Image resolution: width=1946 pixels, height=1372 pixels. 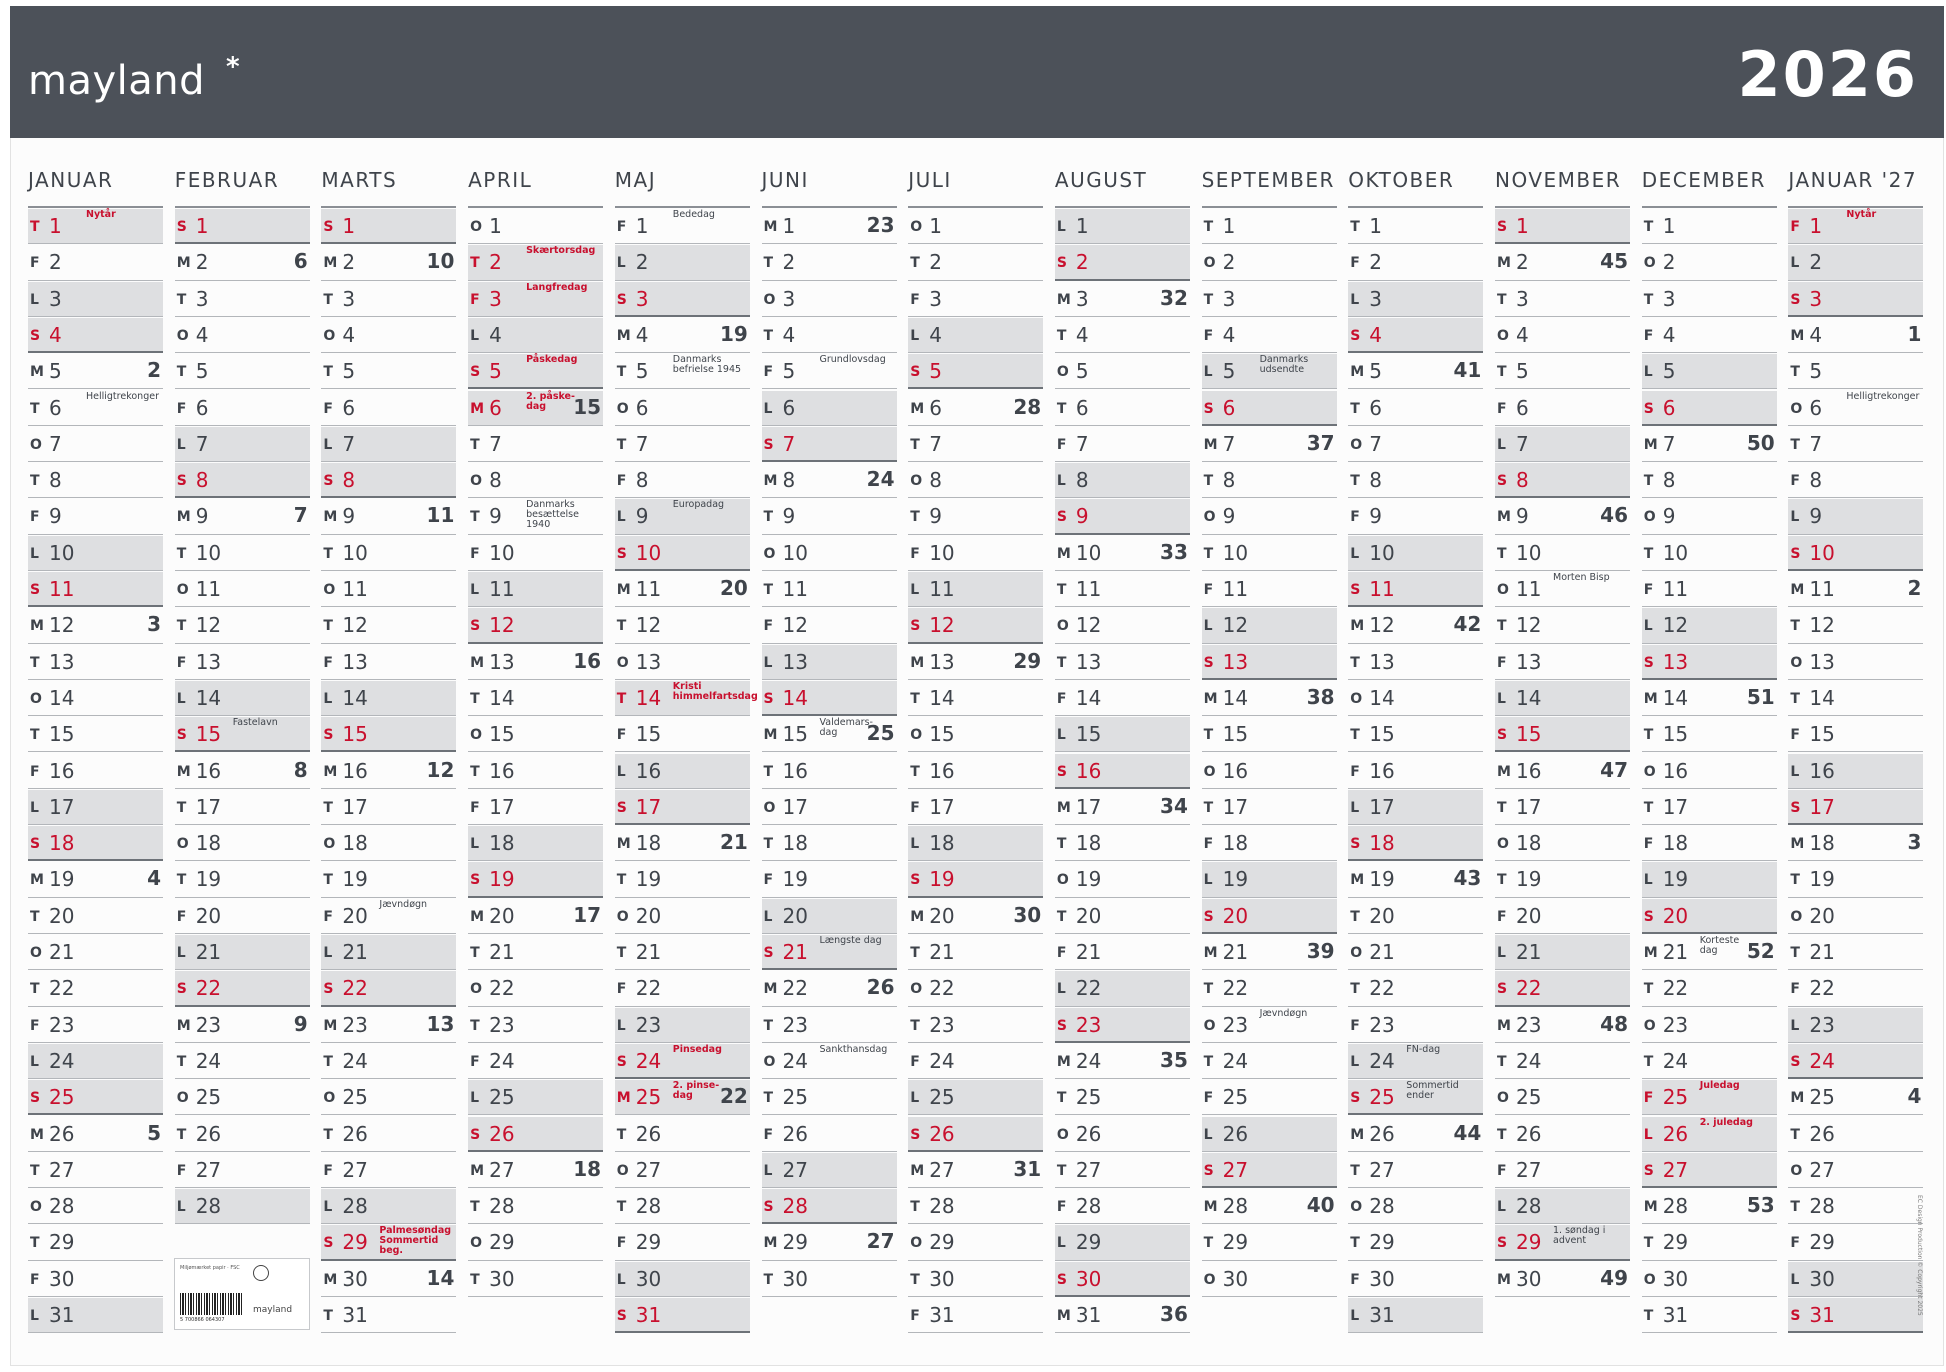 What do you see at coordinates (1027, 406) in the screenshot?
I see `week-number: 28` at bounding box center [1027, 406].